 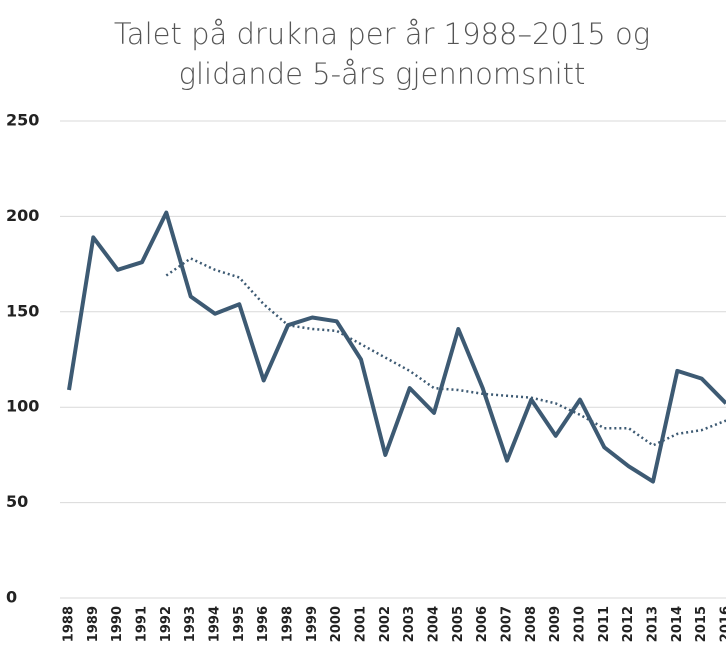 What do you see at coordinates (482, 624) in the screenshot?
I see `x-tick-label: 2006` at bounding box center [482, 624].